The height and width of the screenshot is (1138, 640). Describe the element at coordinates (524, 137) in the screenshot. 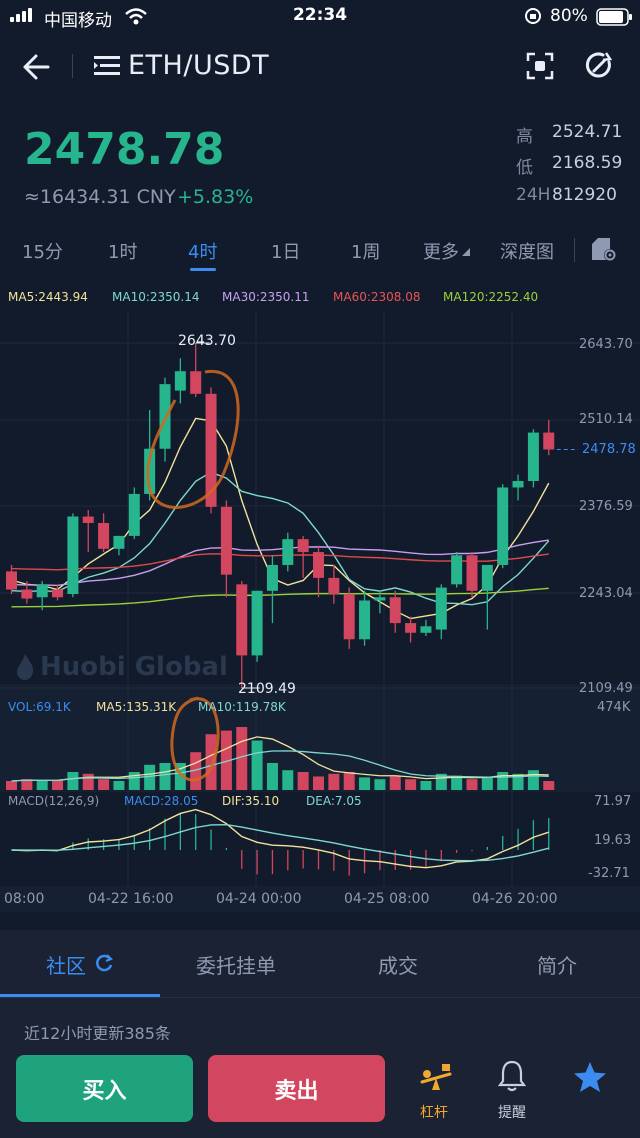

I see `high-label: 高` at that location.